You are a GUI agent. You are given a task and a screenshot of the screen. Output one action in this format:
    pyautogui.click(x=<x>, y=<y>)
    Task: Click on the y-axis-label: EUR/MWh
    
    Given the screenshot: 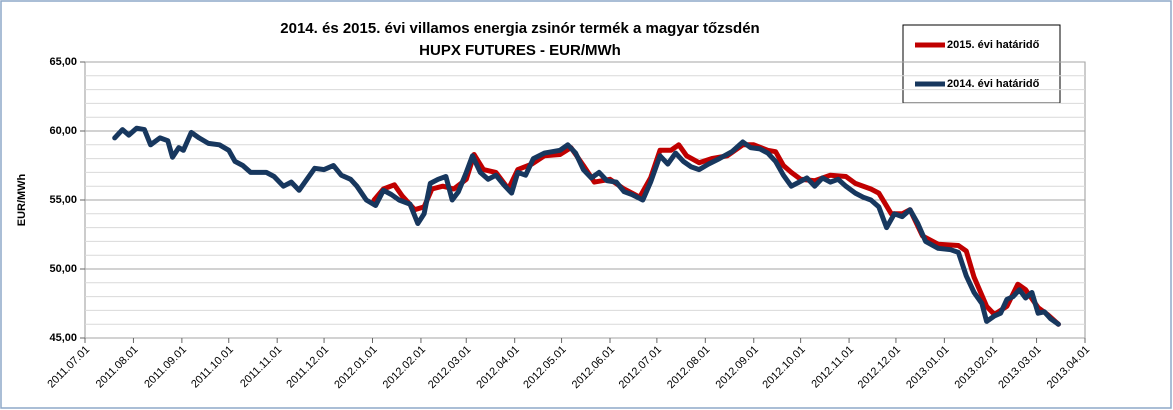 What is the action you would take?
    pyautogui.click(x=22, y=199)
    